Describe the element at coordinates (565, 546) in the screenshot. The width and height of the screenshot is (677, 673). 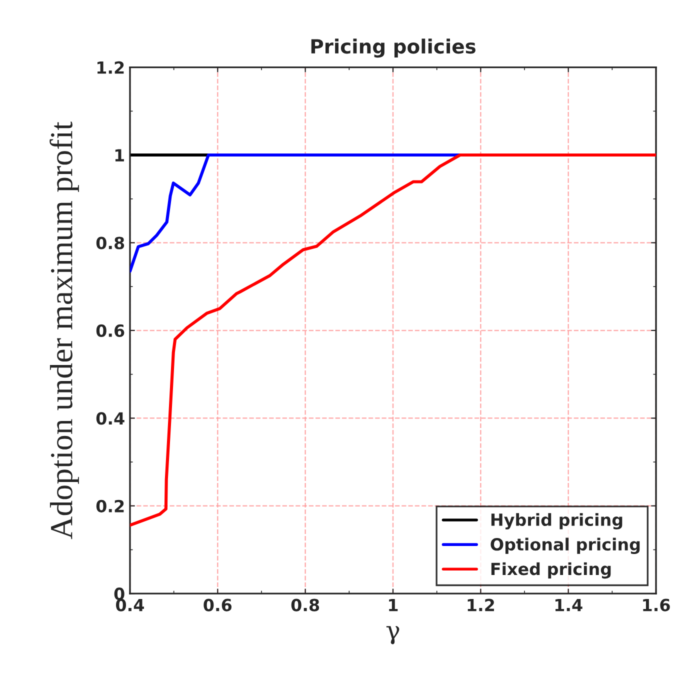
I see `legend-label: Optional pricing` at that location.